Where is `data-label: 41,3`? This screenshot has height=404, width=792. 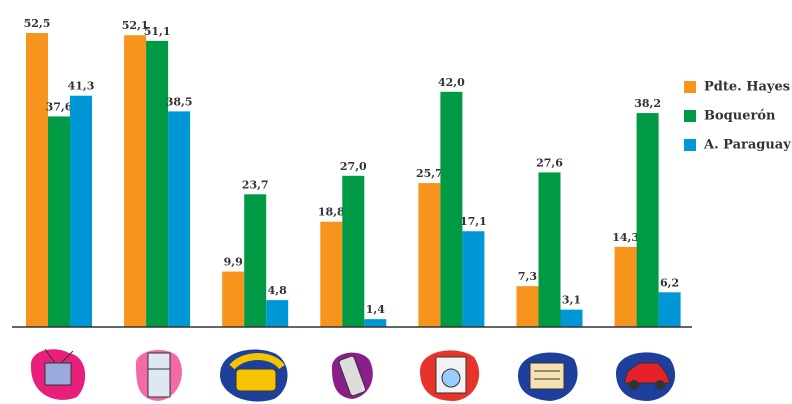 data-label: 41,3 is located at coordinates (81, 86).